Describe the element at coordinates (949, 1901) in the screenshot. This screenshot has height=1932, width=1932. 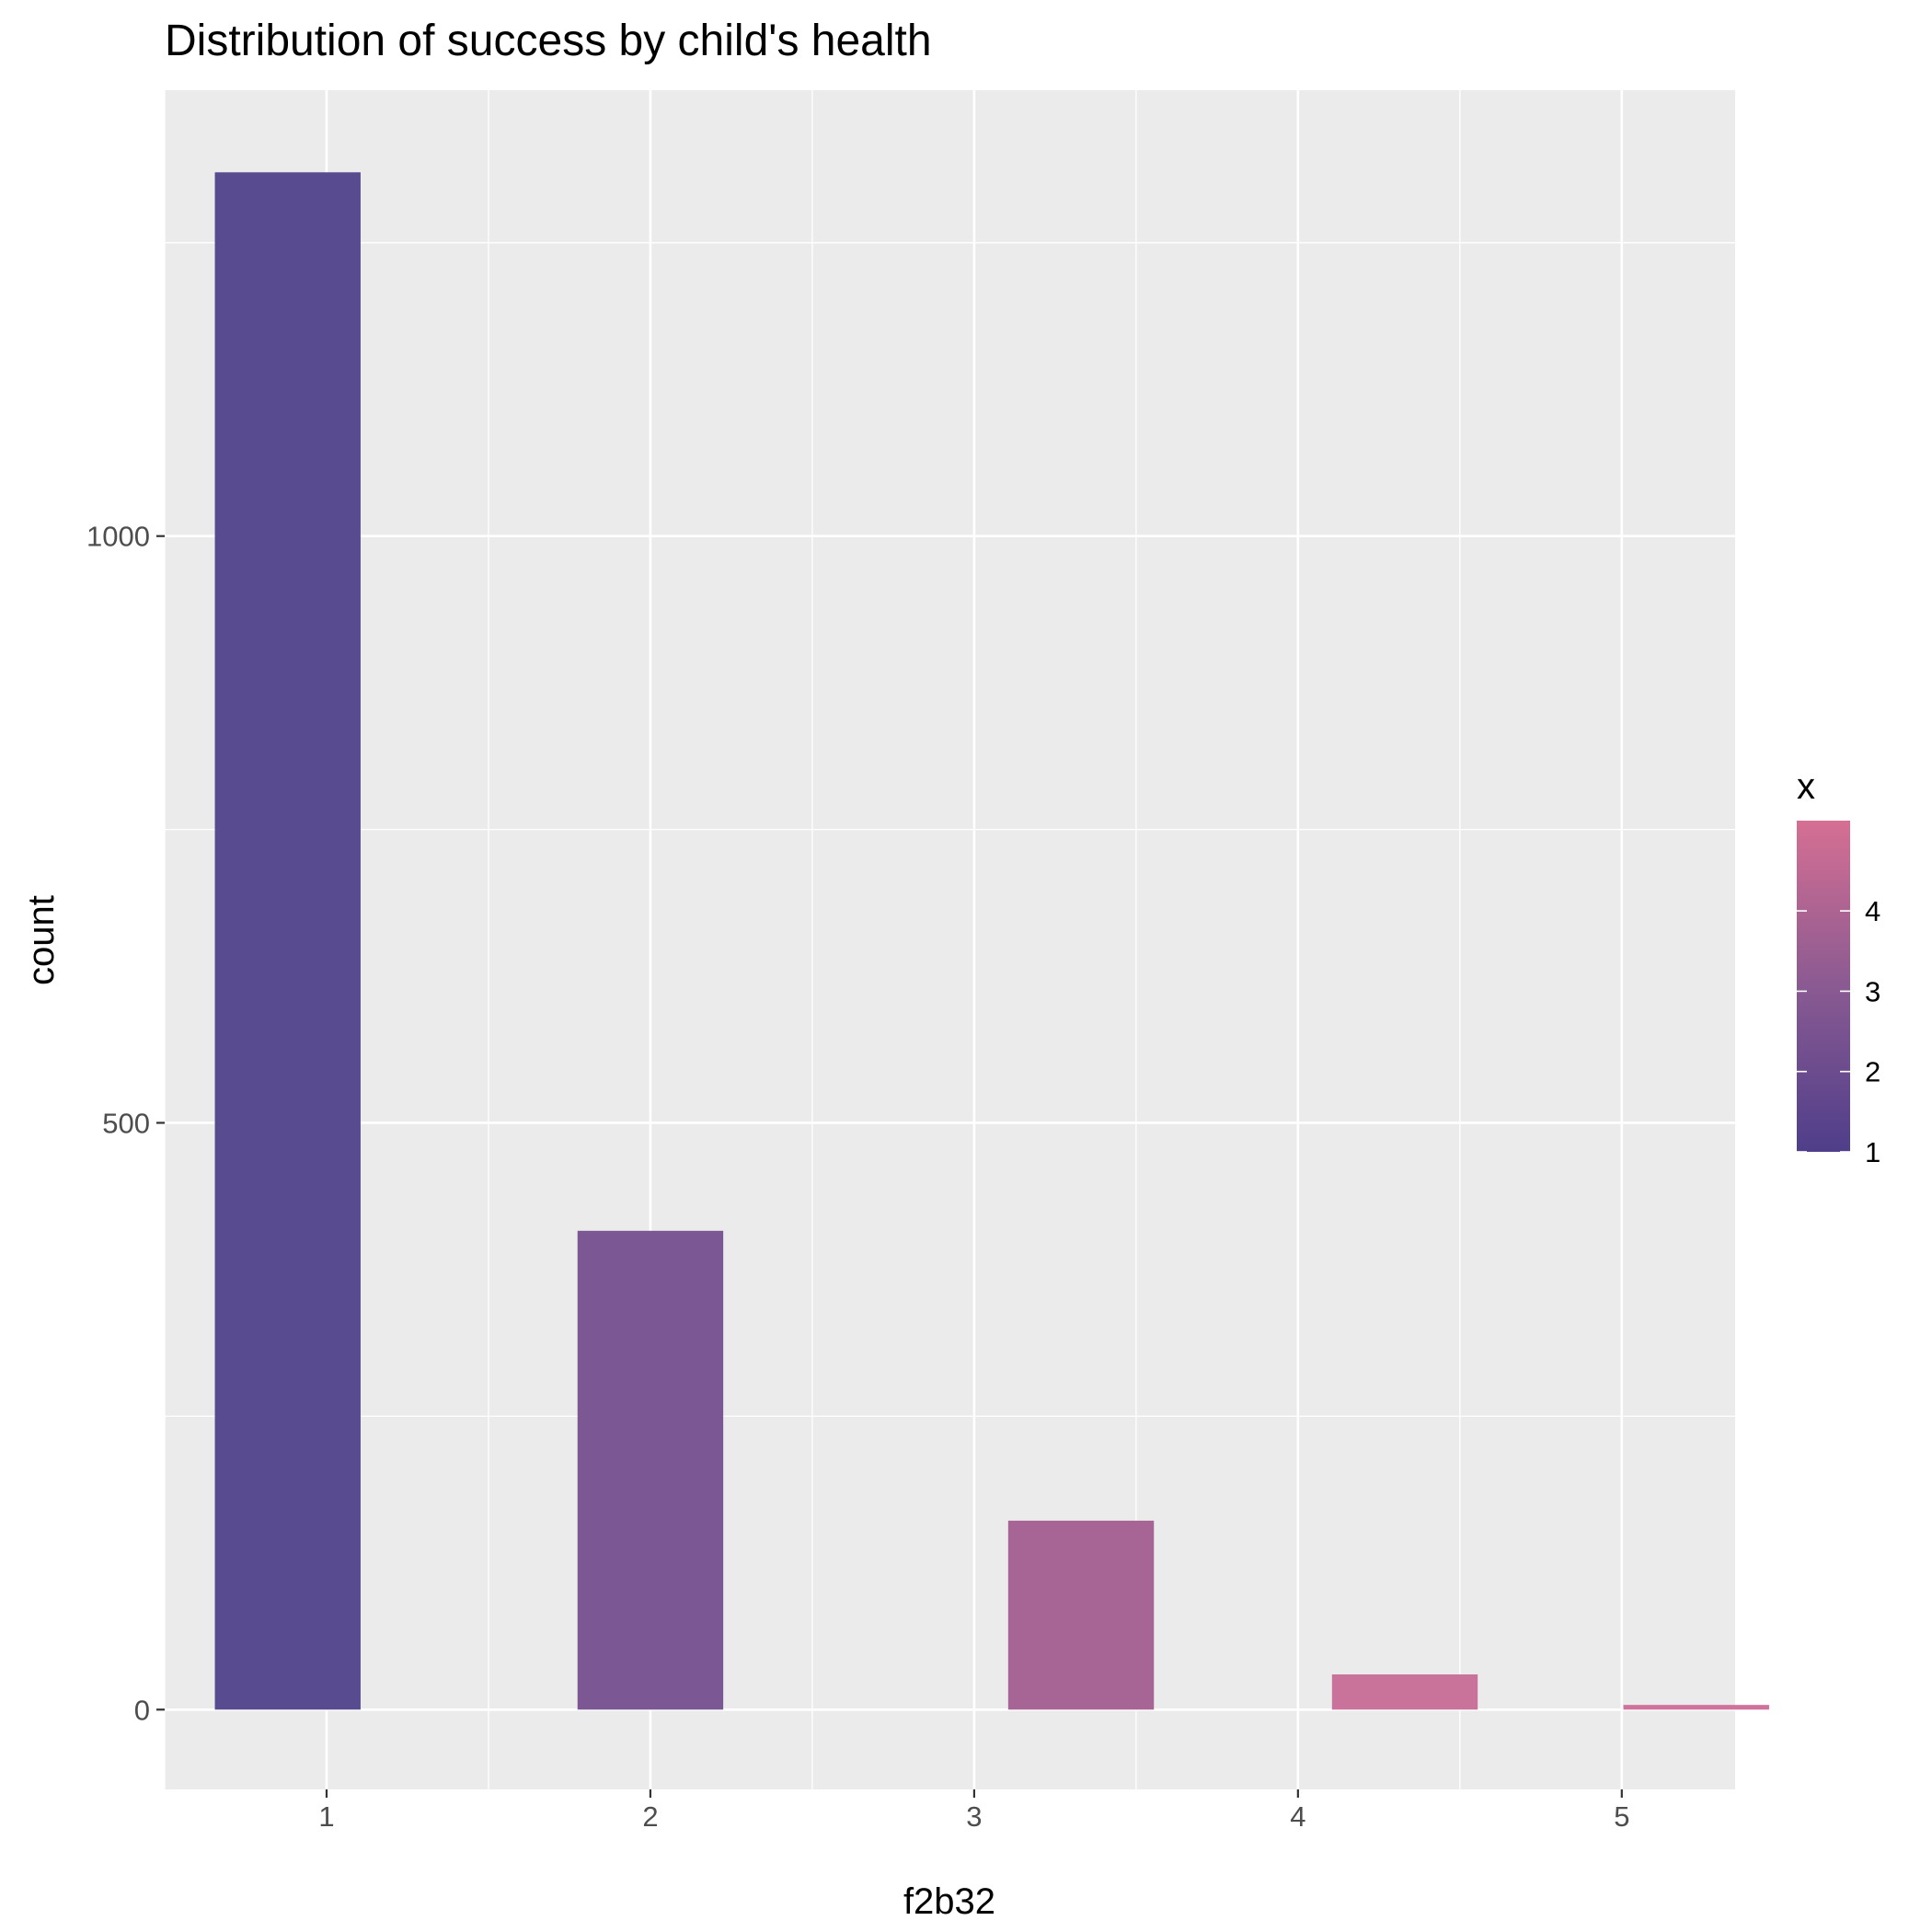
I see `x-axis-title: f2b32` at that location.